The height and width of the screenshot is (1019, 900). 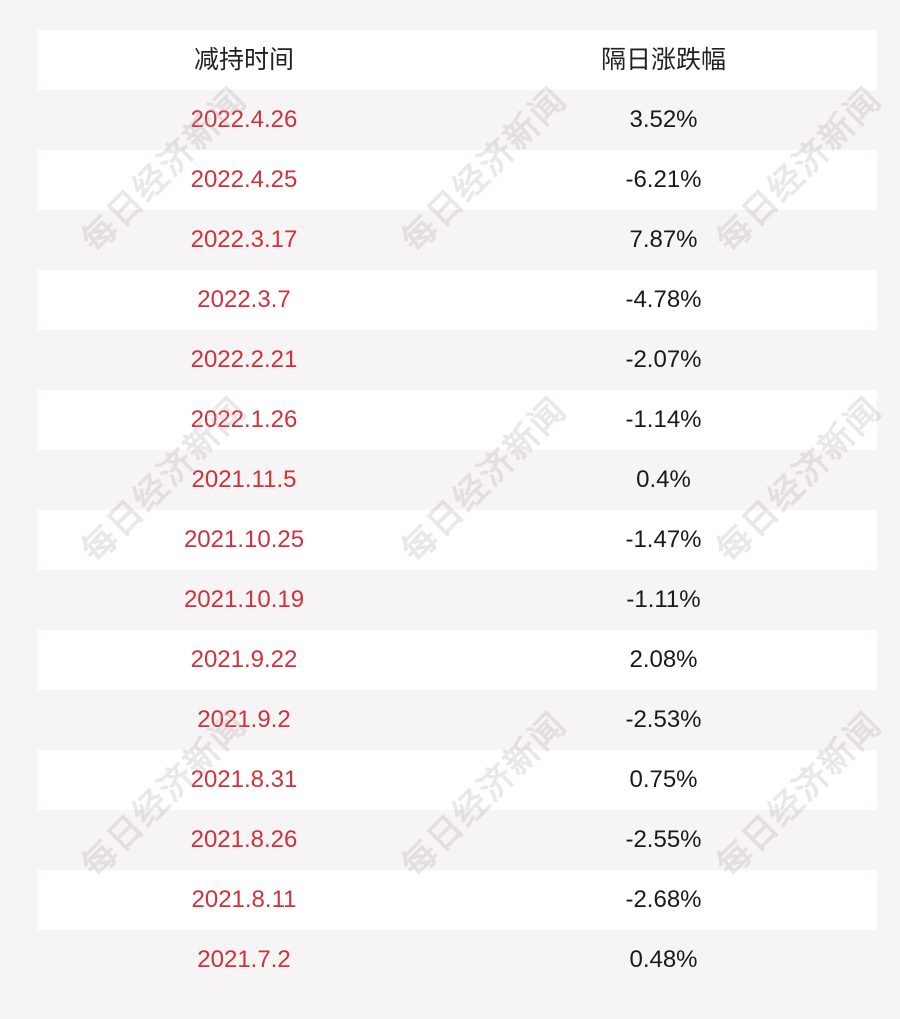 I want to click on table-row: 2022.4.25 -6.21%, so click(x=457, y=180).